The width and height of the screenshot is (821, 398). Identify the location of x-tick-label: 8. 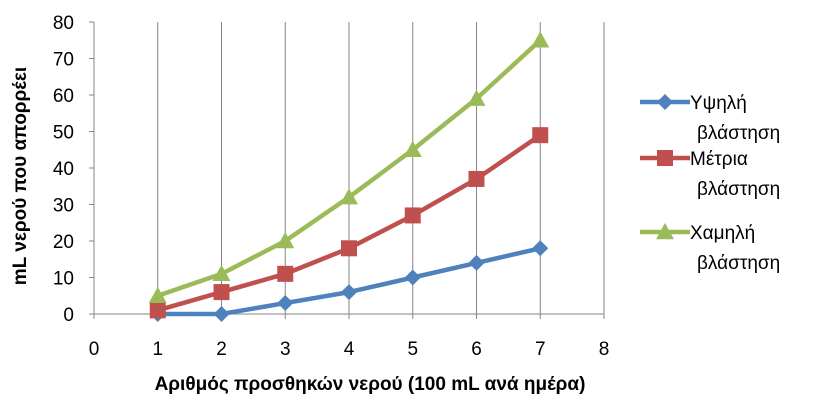
(604, 349).